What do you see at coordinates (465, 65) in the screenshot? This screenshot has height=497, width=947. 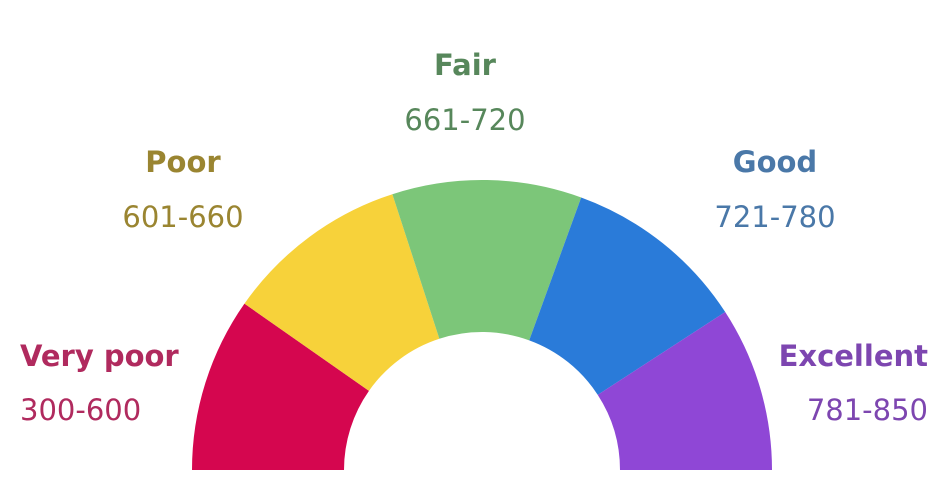 I see `label-fair: Fair` at bounding box center [465, 65].